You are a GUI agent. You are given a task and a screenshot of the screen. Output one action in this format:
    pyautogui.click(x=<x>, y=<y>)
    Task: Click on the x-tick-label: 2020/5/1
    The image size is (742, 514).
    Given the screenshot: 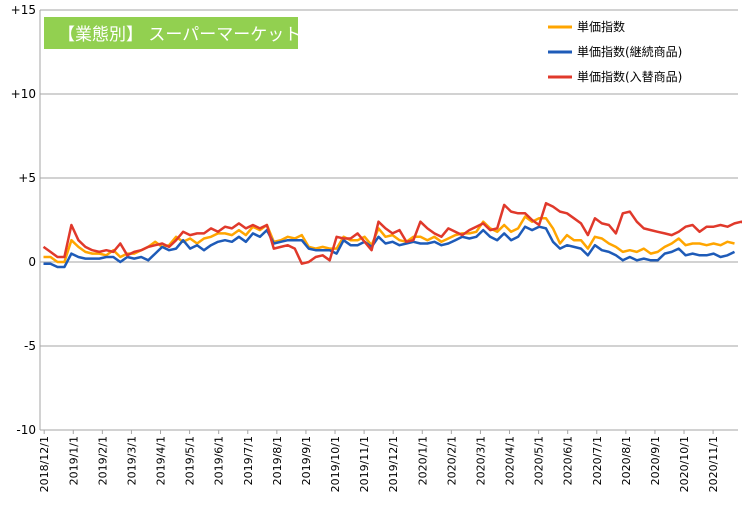 What is the action you would take?
    pyautogui.click(x=539, y=460)
    